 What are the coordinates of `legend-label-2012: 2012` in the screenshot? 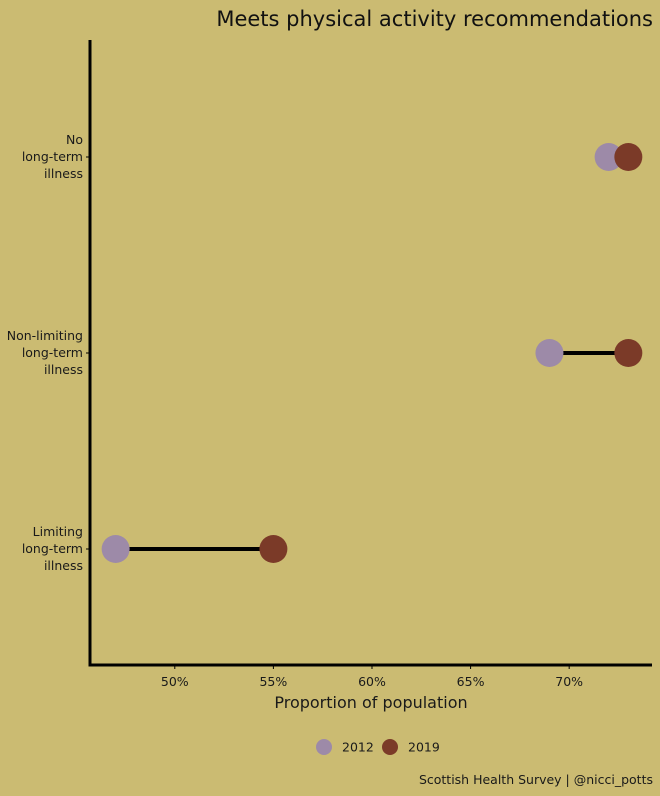 It's located at (358, 747).